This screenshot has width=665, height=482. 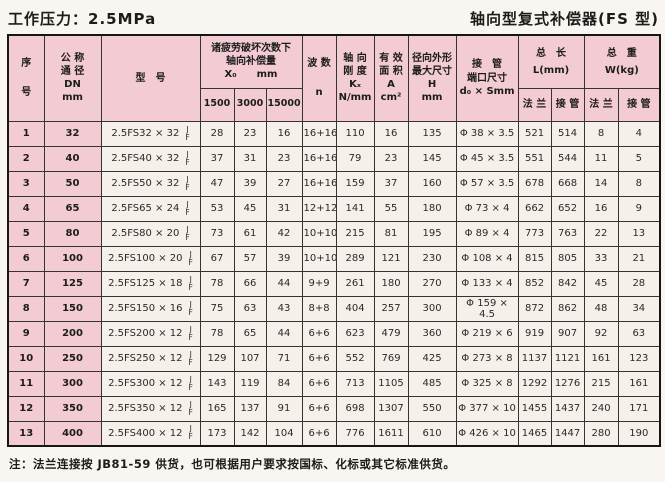 What do you see at coordinates (534, 104) in the screenshot?
I see `header-length-flange: 法 兰` at bounding box center [534, 104].